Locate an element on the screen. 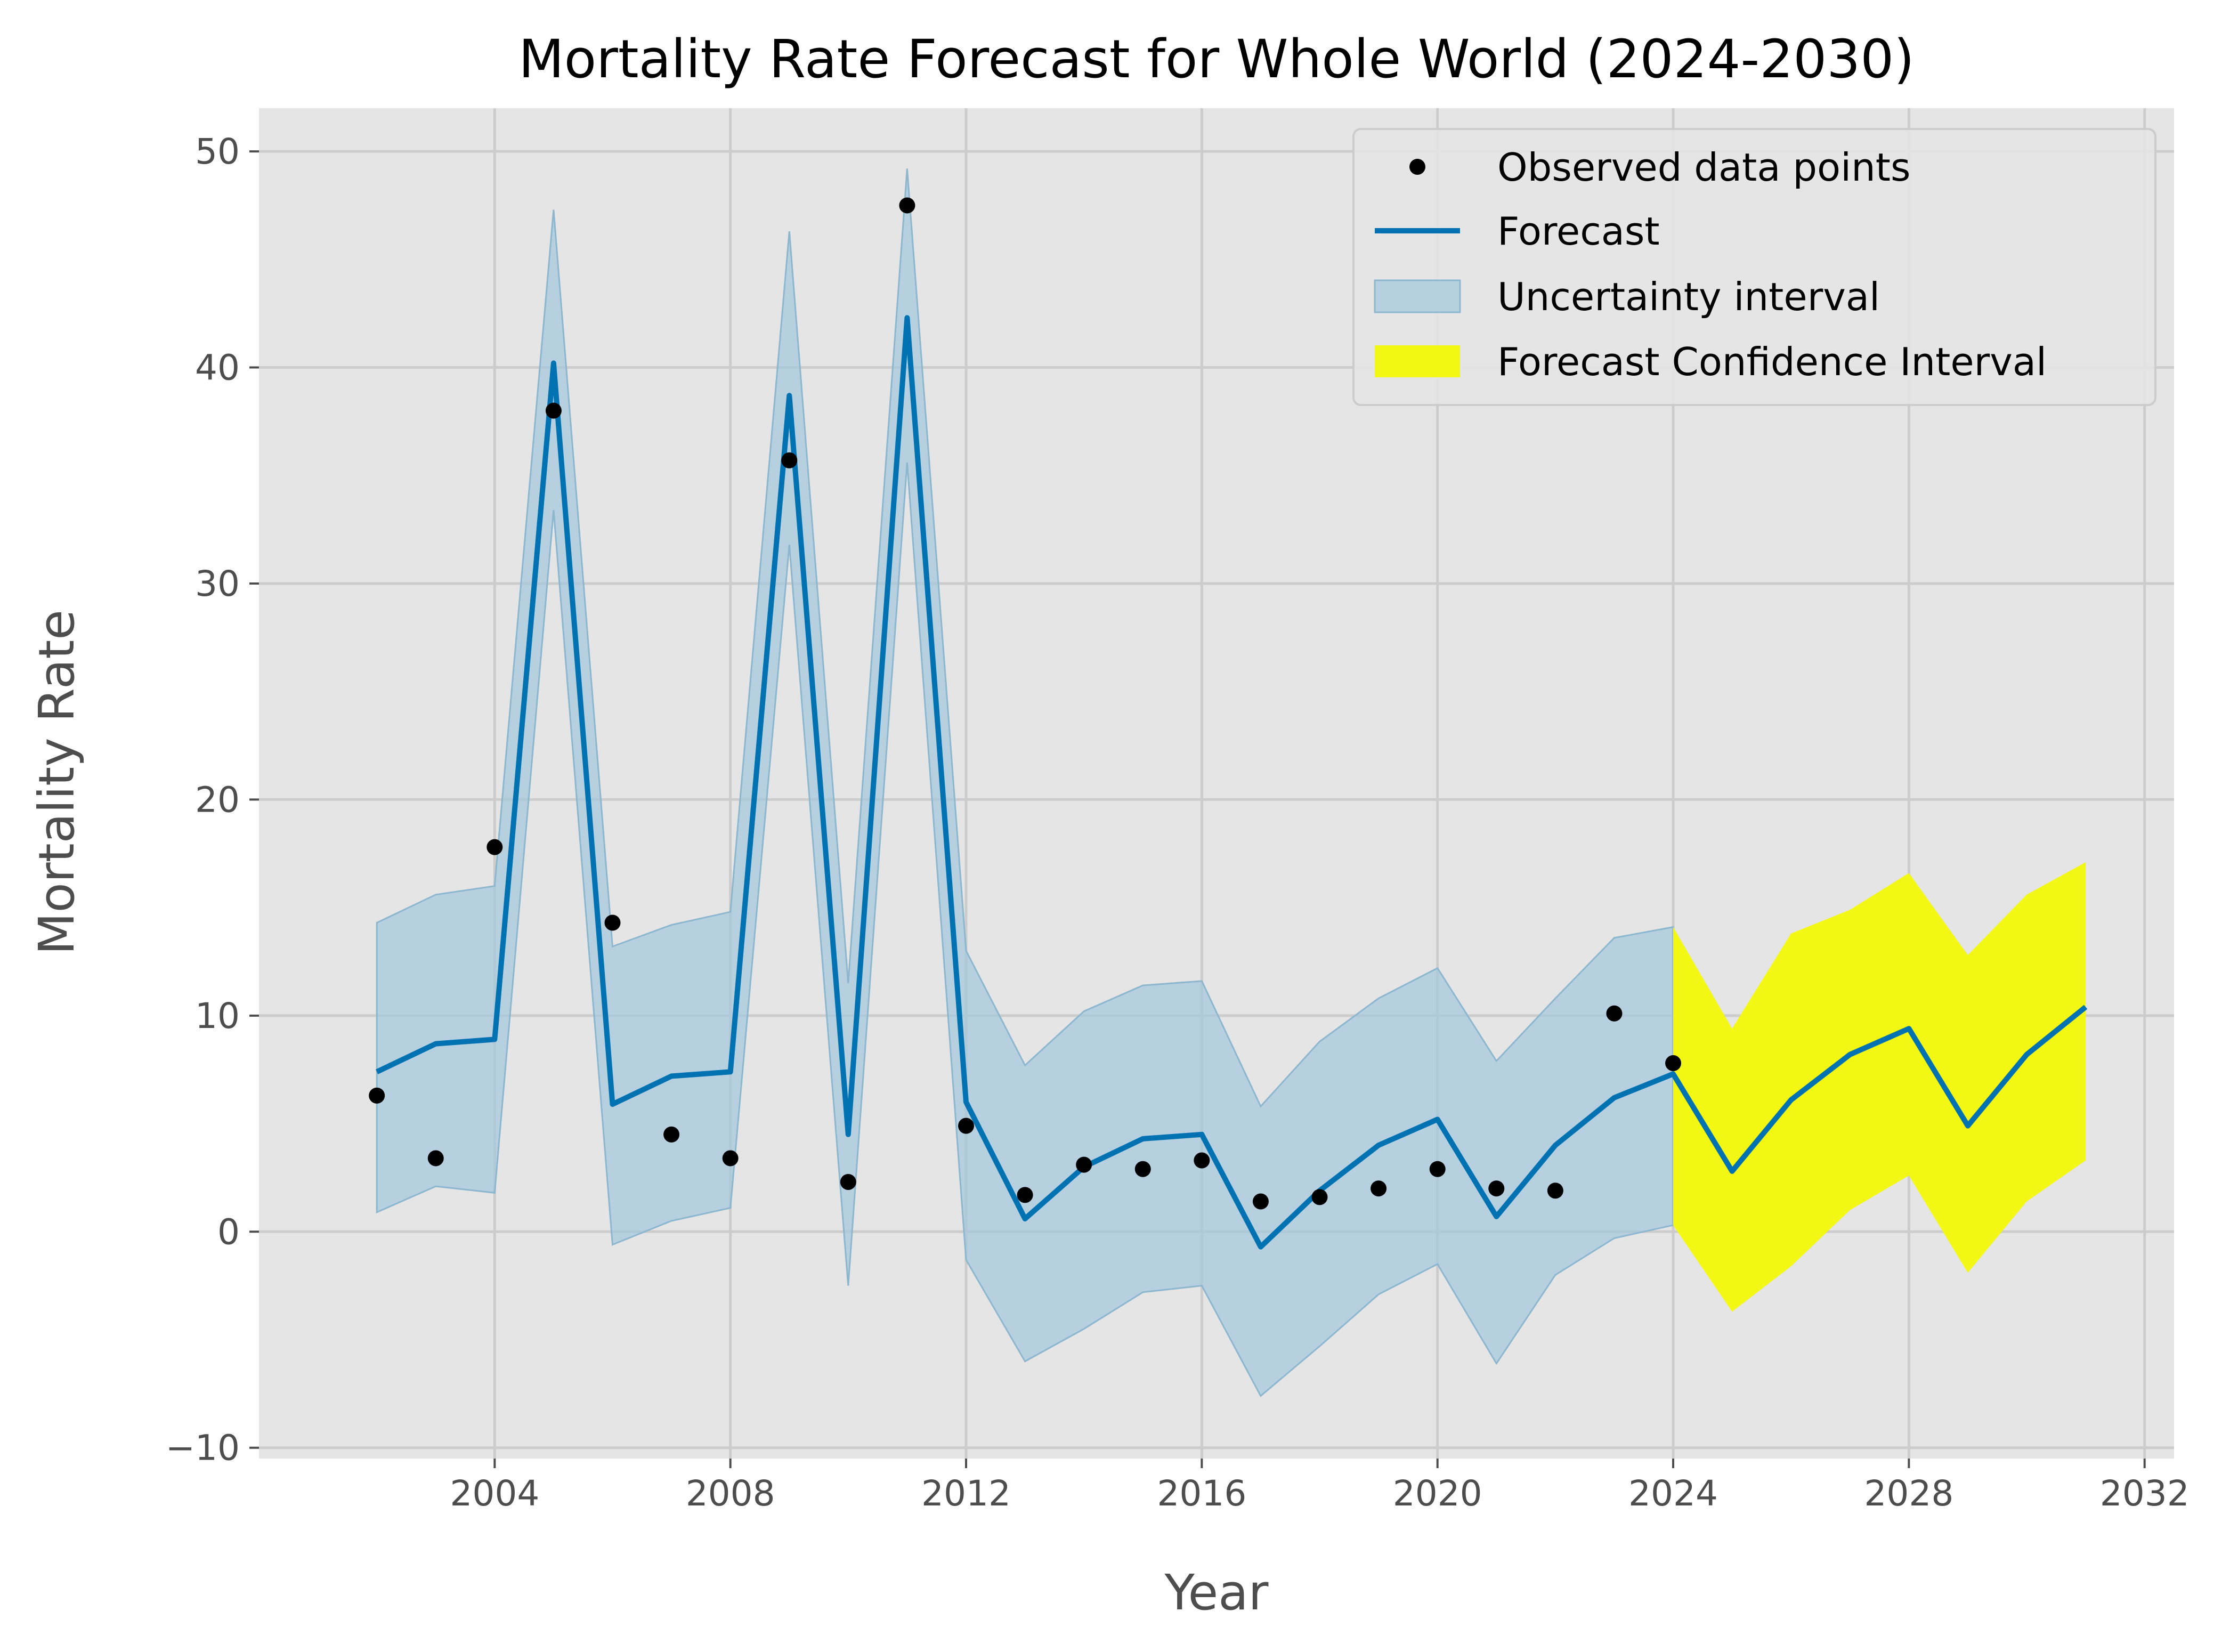 Image resolution: width=2238 pixels, height=1652 pixels. y-axis-label: Mortality Rate is located at coordinates (56, 783).